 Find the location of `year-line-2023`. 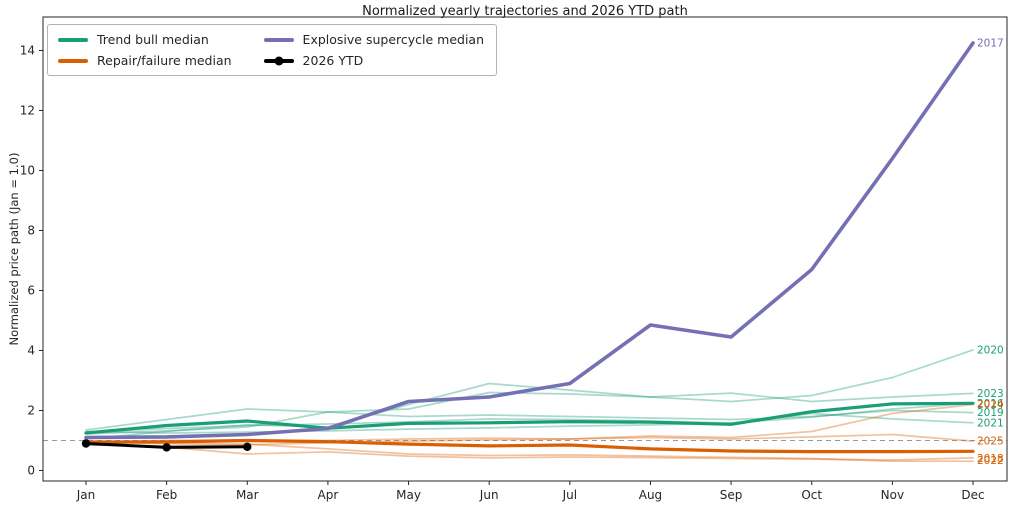

year-line-2023 is located at coordinates (529, 413).